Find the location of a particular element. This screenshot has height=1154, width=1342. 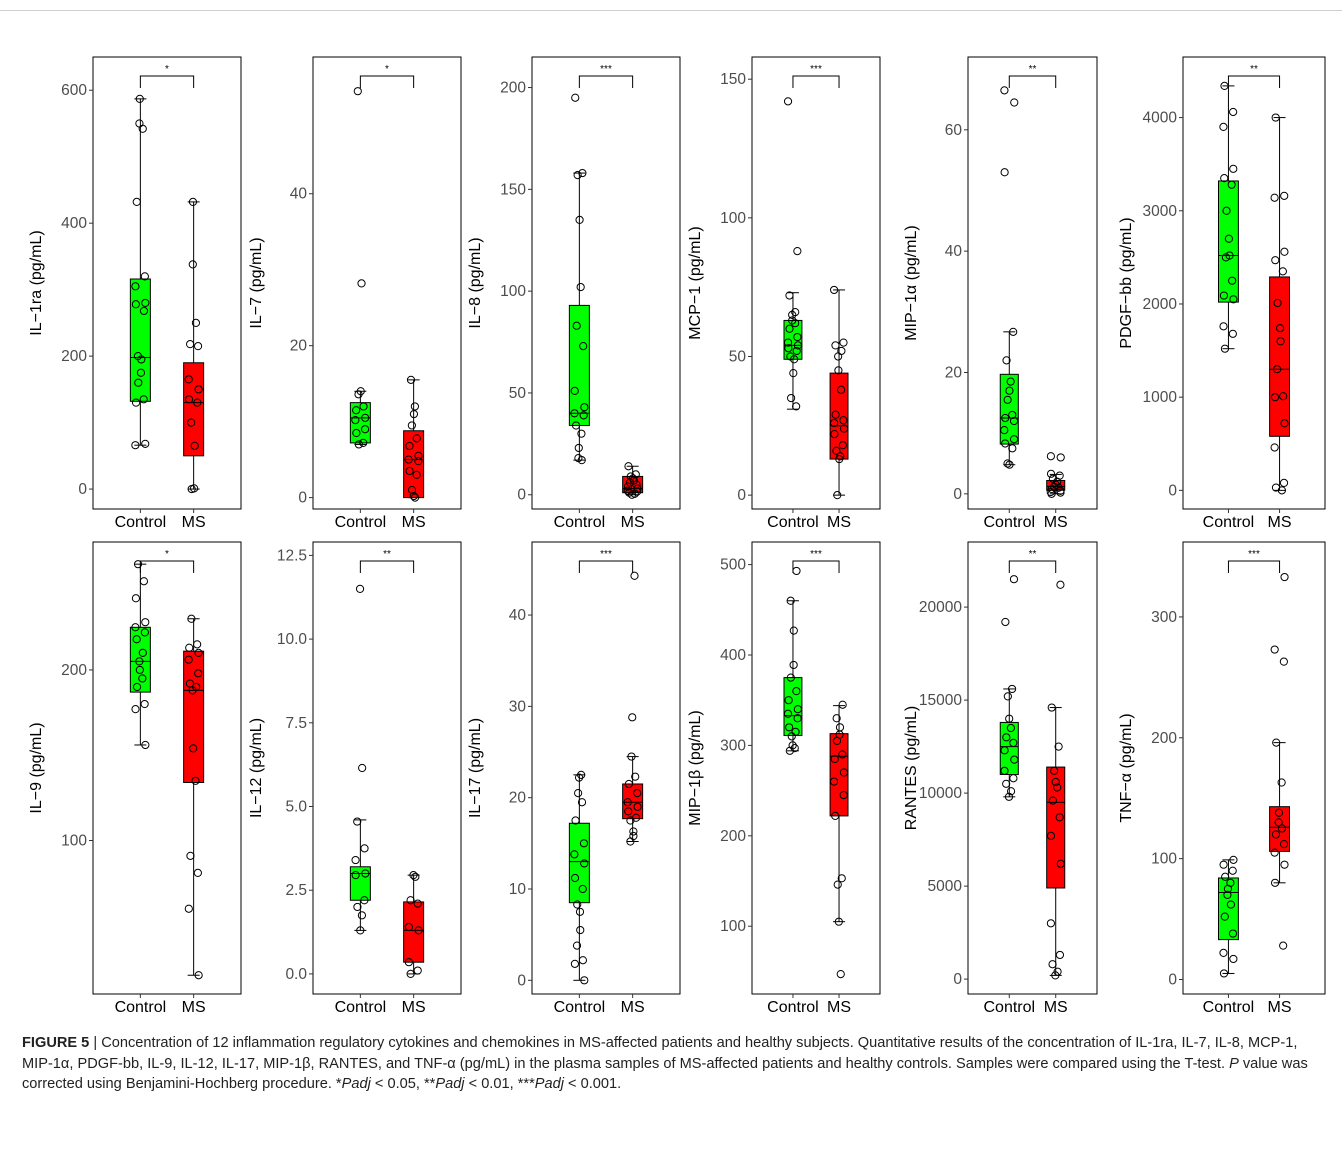

y-axis-label: IL−12 (pg/mL) is located at coordinates (256, 768).